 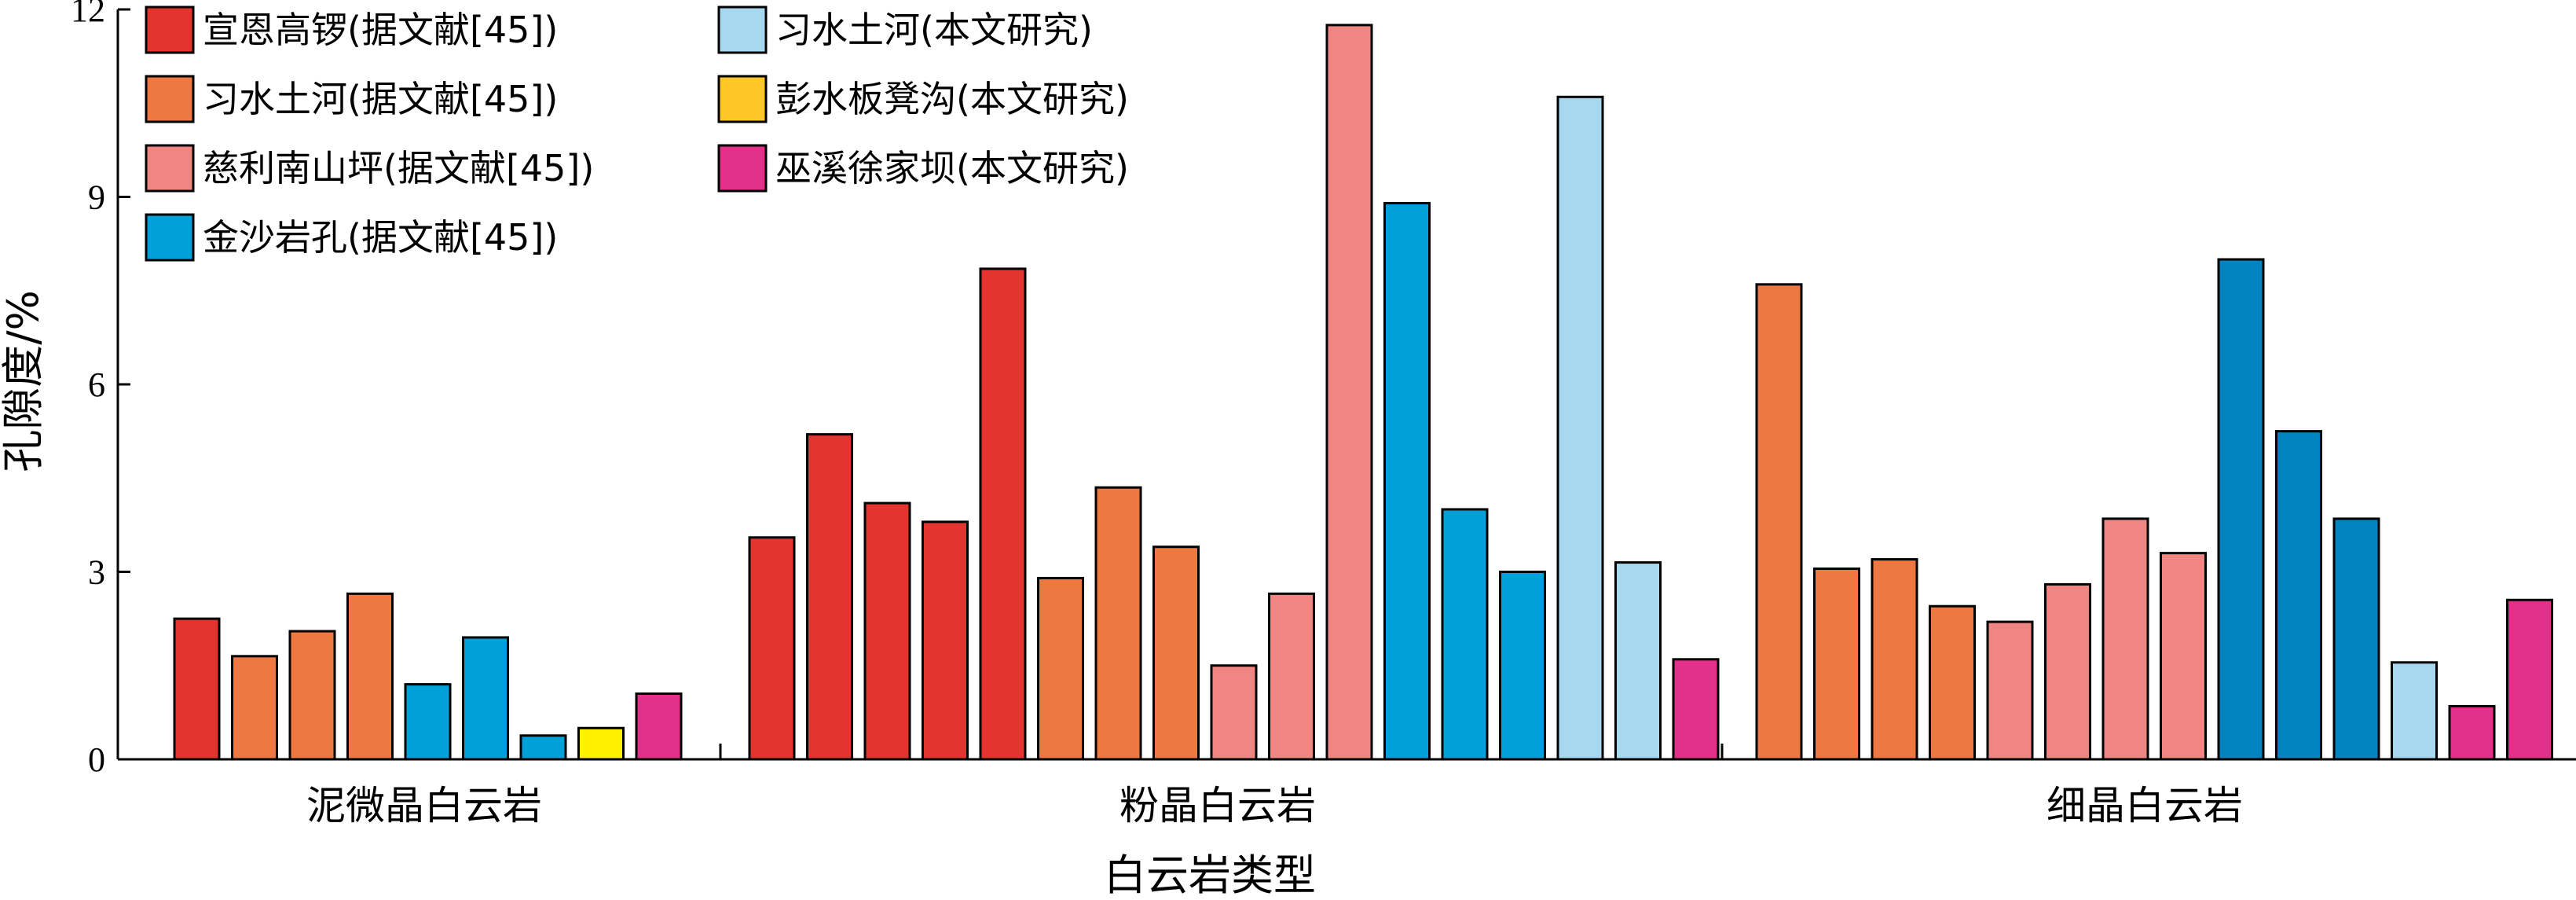 I want to click on y-axis-title: 孔隙度/%, so click(x=24, y=381).